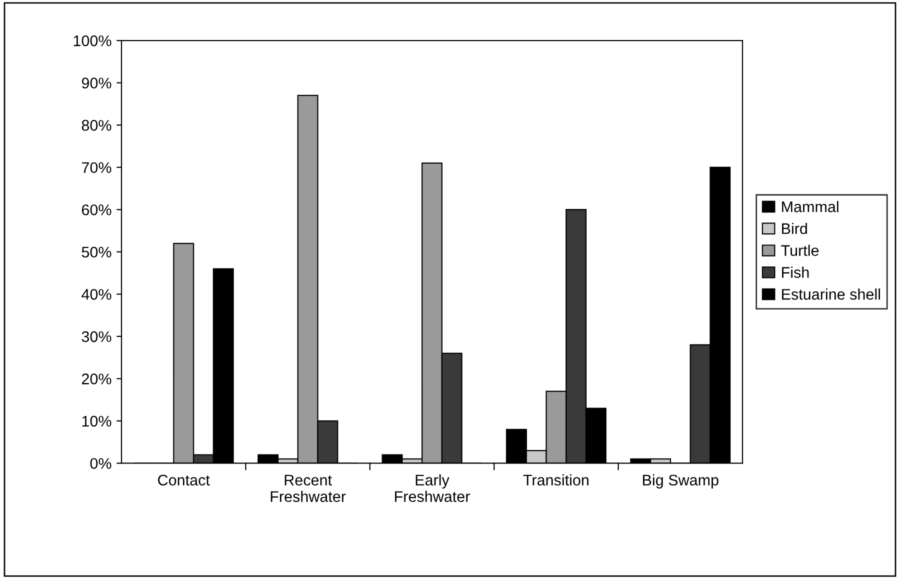 Image resolution: width=900 pixels, height=579 pixels. I want to click on x-tick-label: Transition, so click(555, 480).